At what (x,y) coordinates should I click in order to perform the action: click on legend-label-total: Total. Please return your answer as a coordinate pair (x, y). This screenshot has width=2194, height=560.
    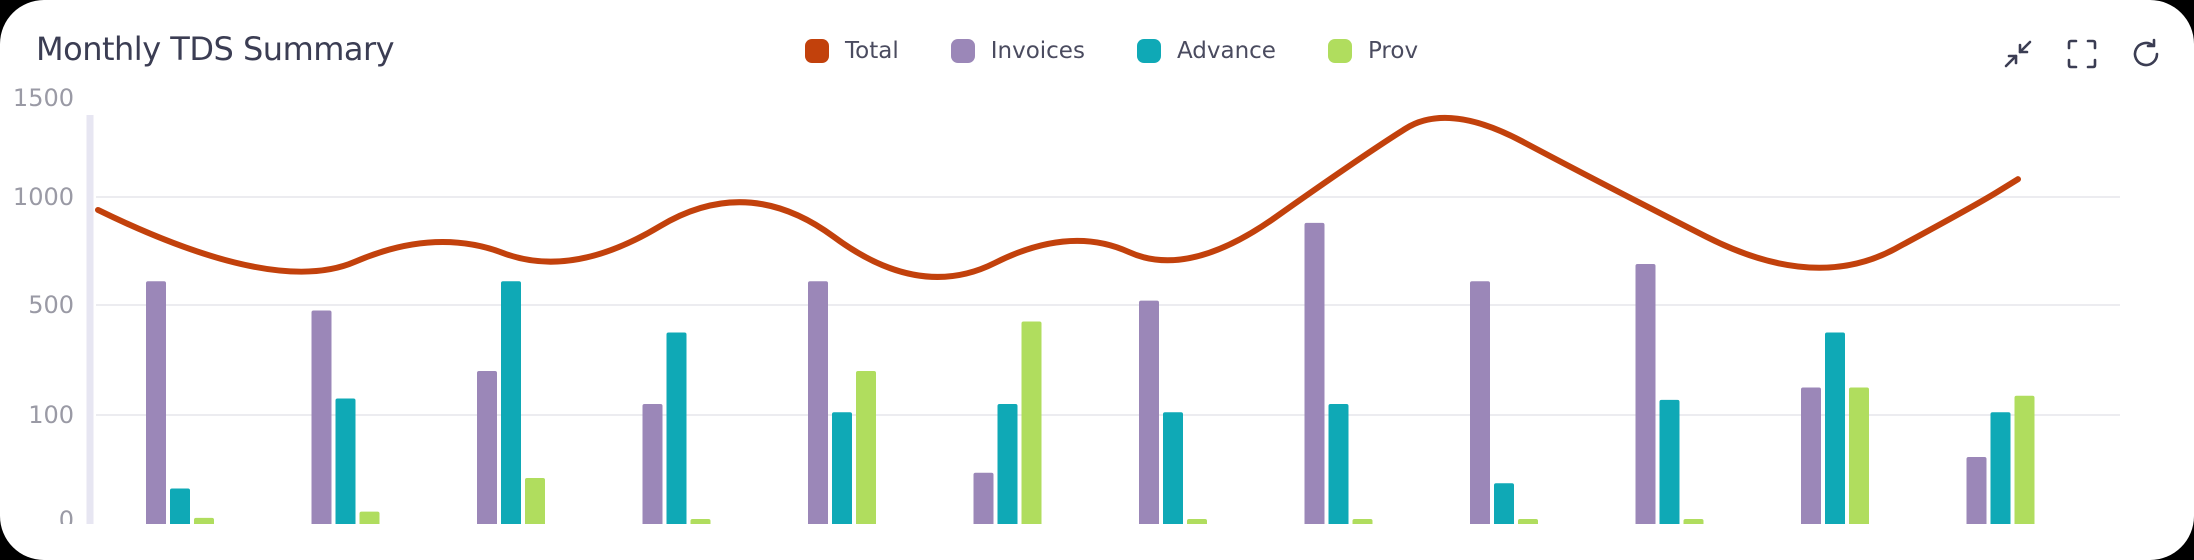
    Looking at the image, I should click on (872, 51).